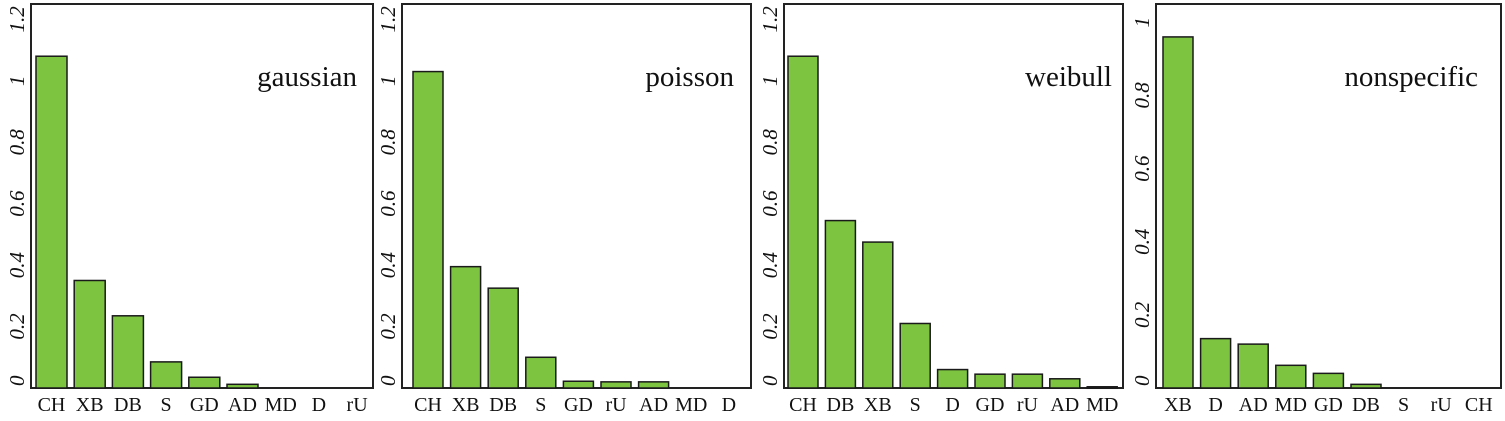  I want to click on panel-title: poisson, so click(689, 77).